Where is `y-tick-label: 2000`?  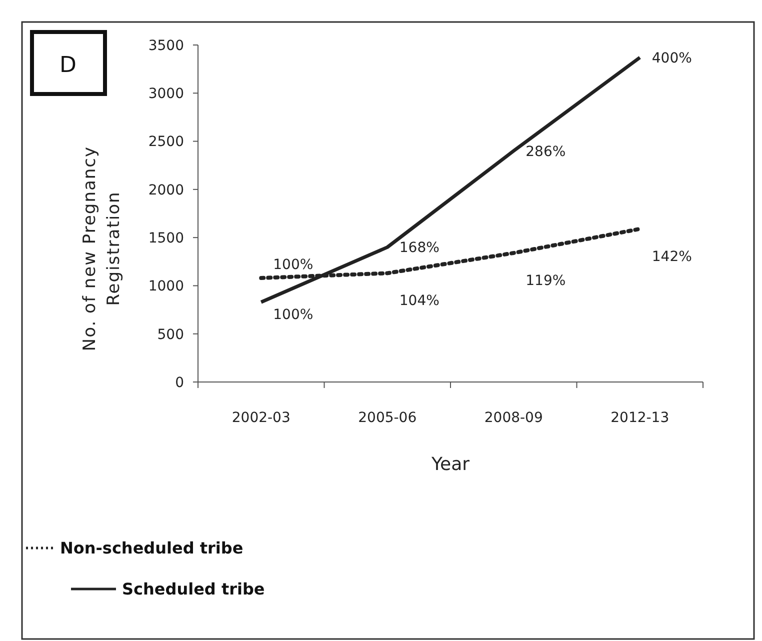 y-tick-label: 2000 is located at coordinates (166, 190).